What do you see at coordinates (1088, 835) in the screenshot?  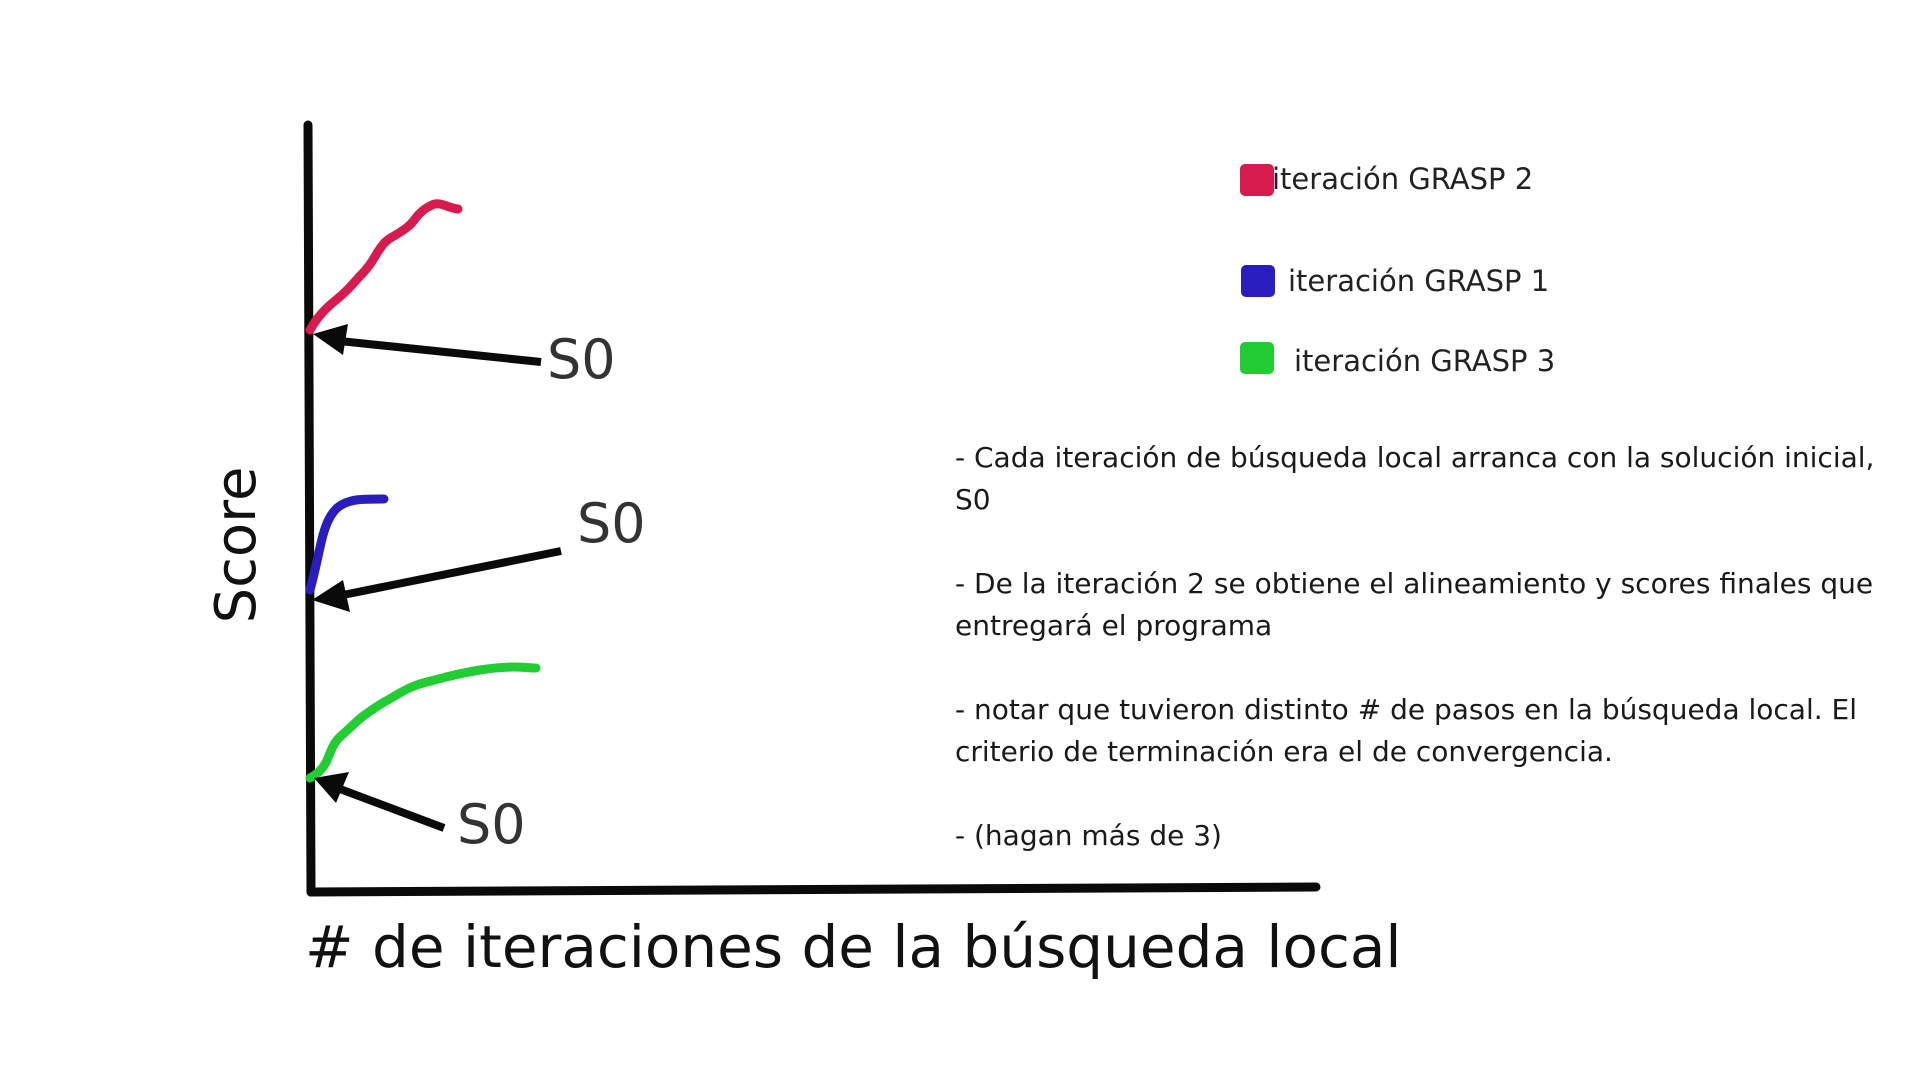 I see `note-more-than-three: - (hagan más de 3)` at bounding box center [1088, 835].